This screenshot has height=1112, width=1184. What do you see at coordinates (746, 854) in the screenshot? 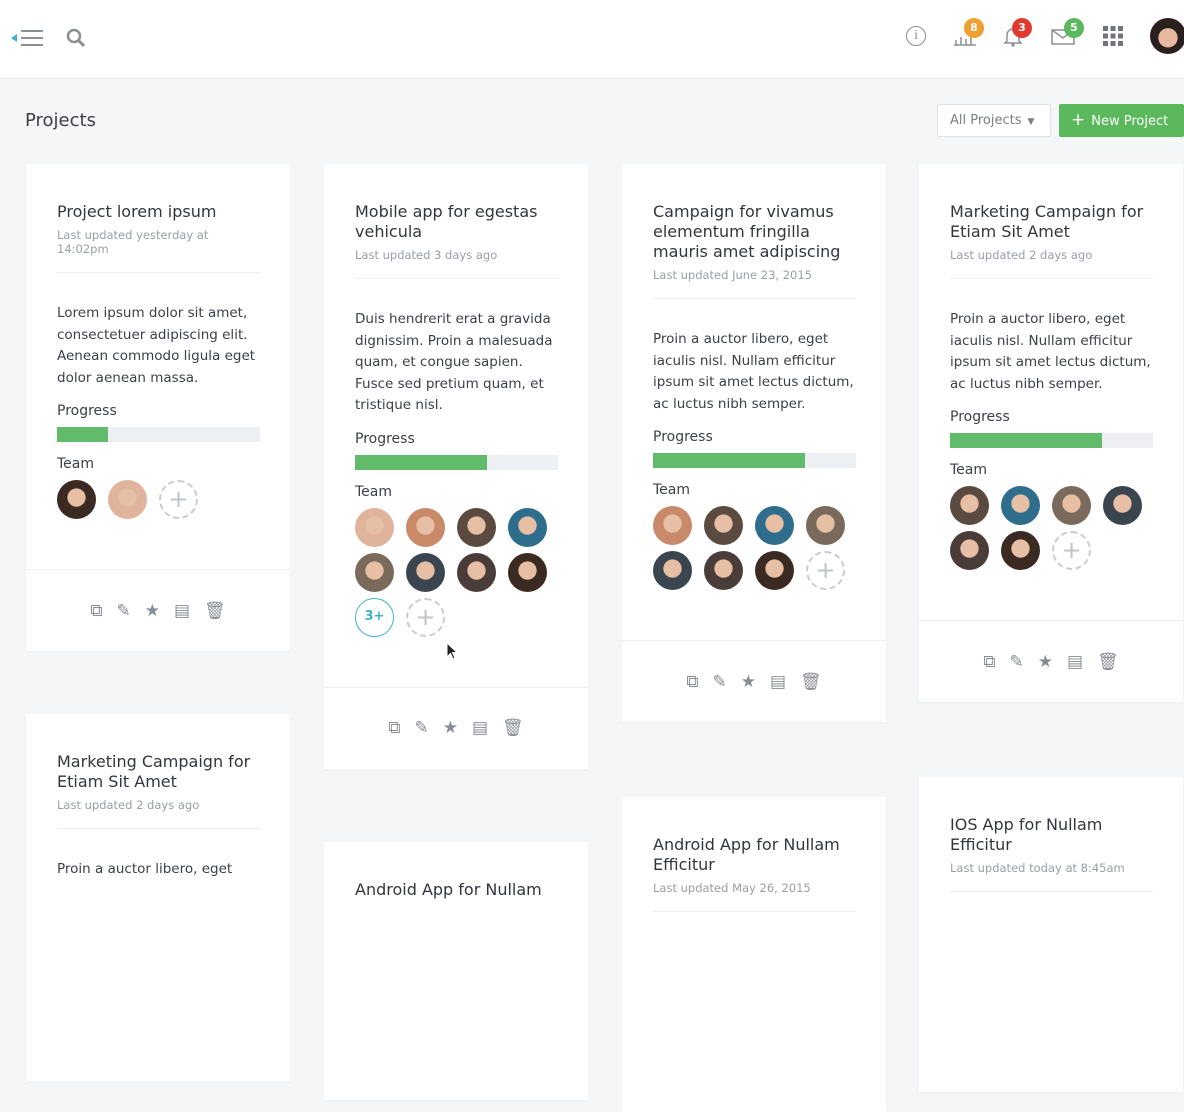
I see `project-title: Android App for Nullam Efficitur` at bounding box center [746, 854].